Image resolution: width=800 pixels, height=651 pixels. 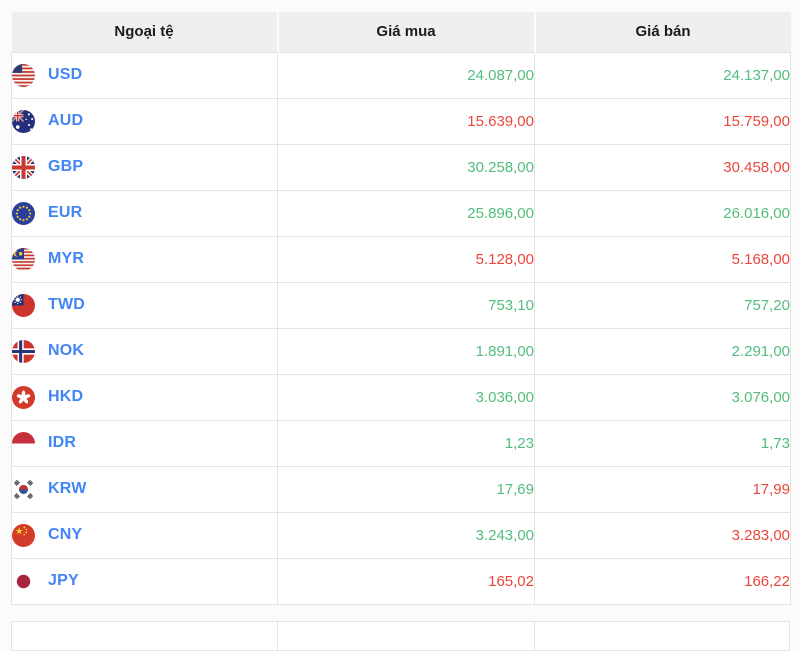 What do you see at coordinates (67, 488) in the screenshot?
I see `currency-link-krw: KRW` at bounding box center [67, 488].